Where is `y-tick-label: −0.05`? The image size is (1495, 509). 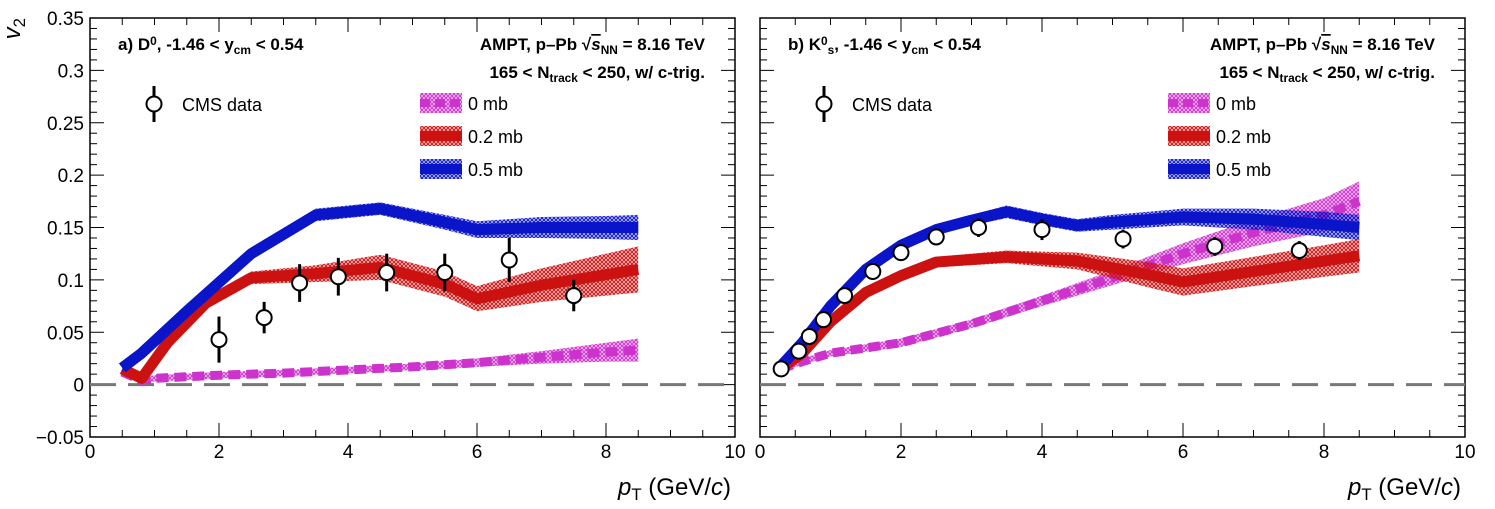
y-tick-label: −0.05 is located at coordinates (60, 438).